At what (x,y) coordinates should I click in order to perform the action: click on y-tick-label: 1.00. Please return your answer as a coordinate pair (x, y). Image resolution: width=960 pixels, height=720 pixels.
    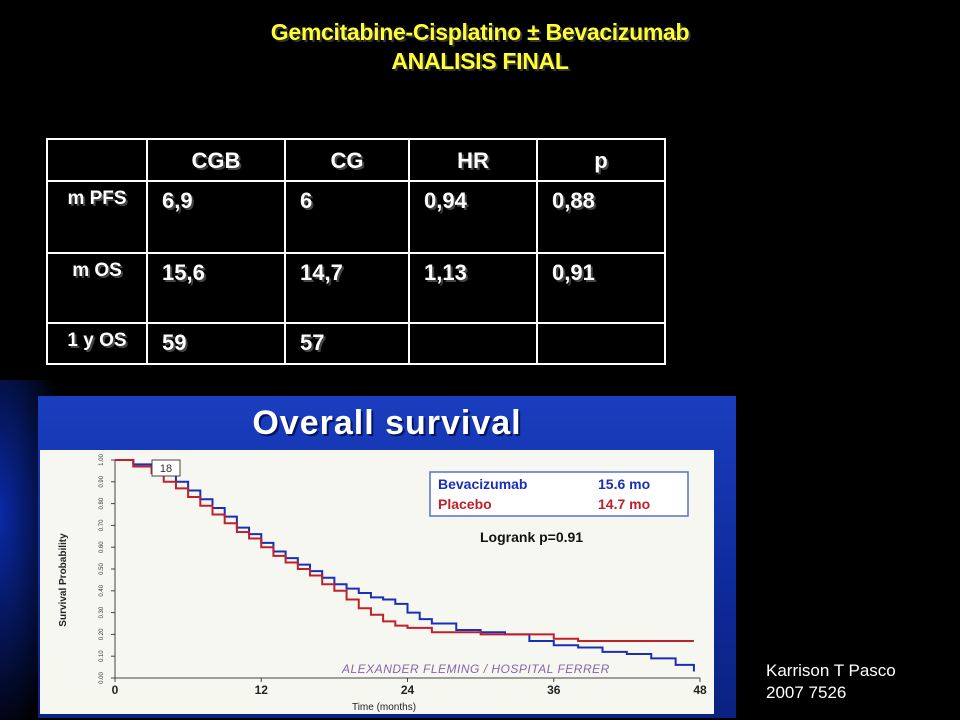
    Looking at the image, I should click on (102, 460).